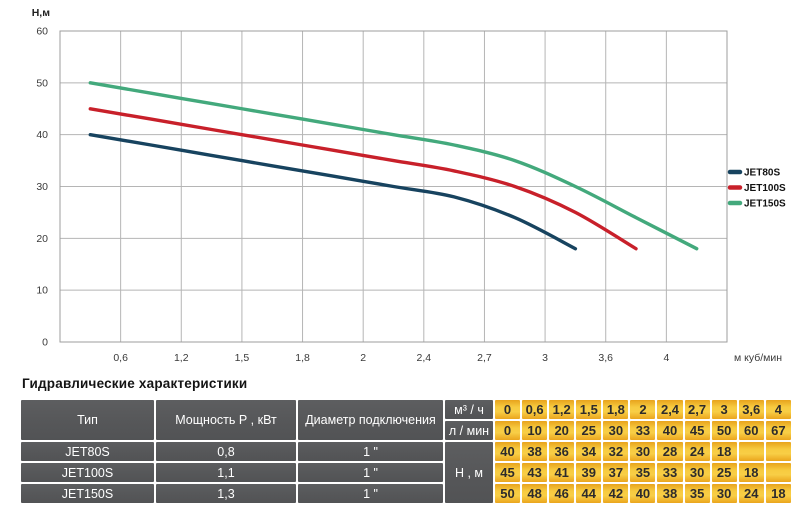  What do you see at coordinates (181, 358) in the screenshot?
I see `x-tick-label: 1,2` at bounding box center [181, 358].